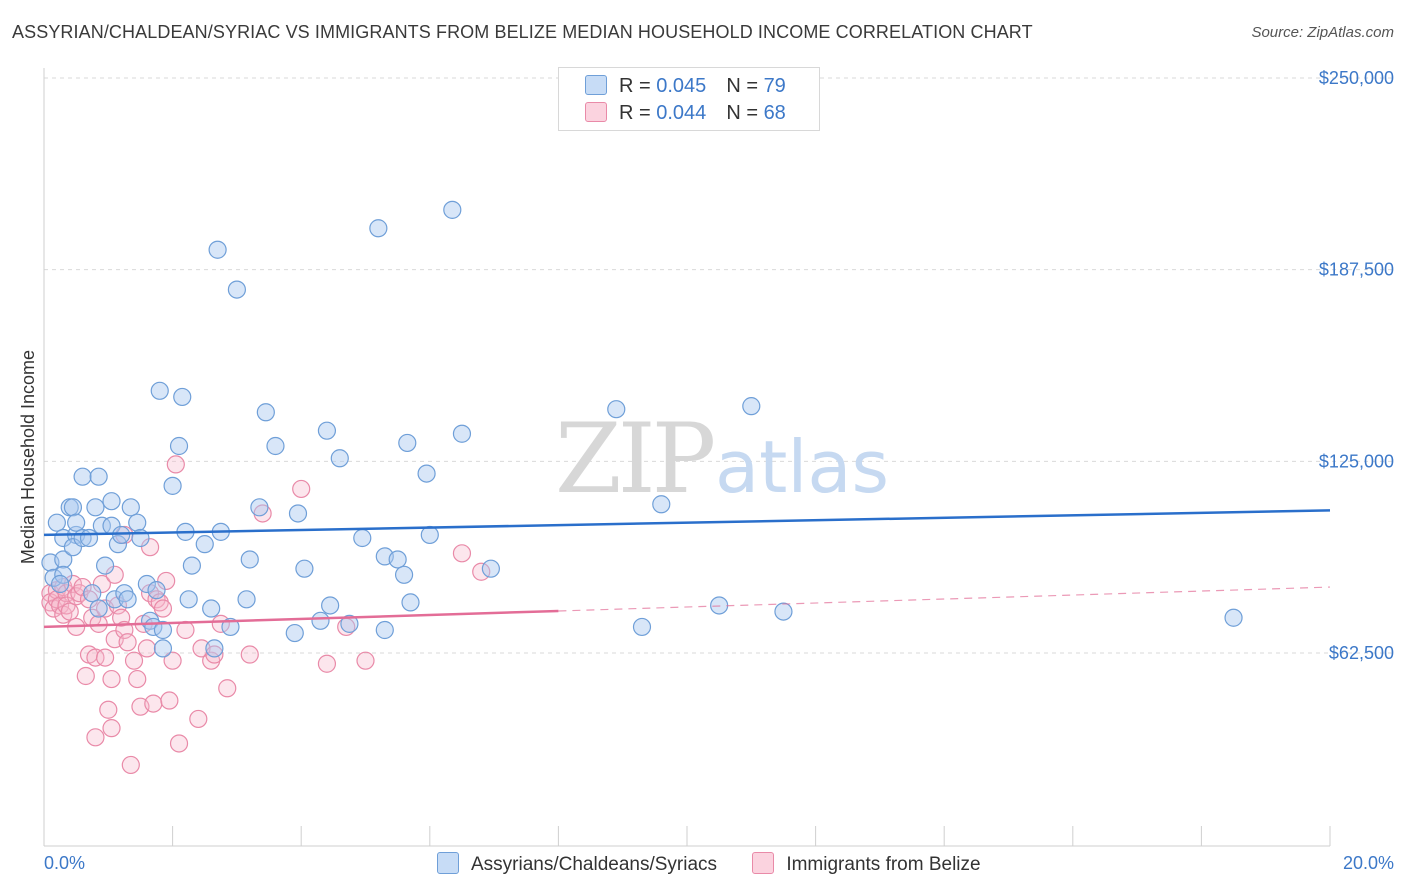 The image size is (1406, 892). I want to click on legend-item-assyrian: Assyrians/Chaldeans/Syriacs, so click(577, 864).